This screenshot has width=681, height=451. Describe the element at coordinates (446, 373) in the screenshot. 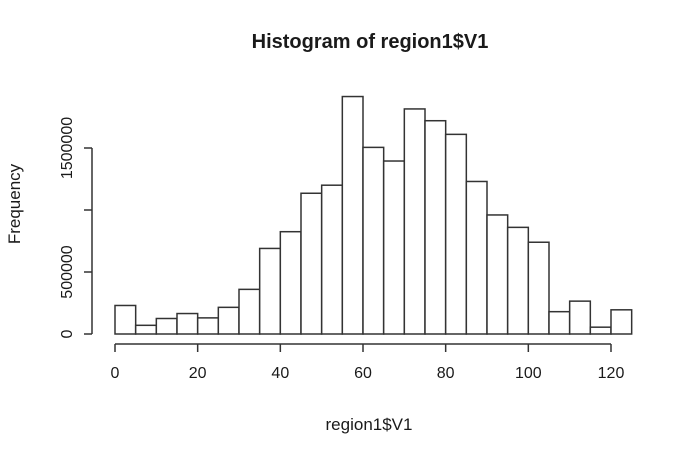

I see `x-tick-label: 80` at that location.